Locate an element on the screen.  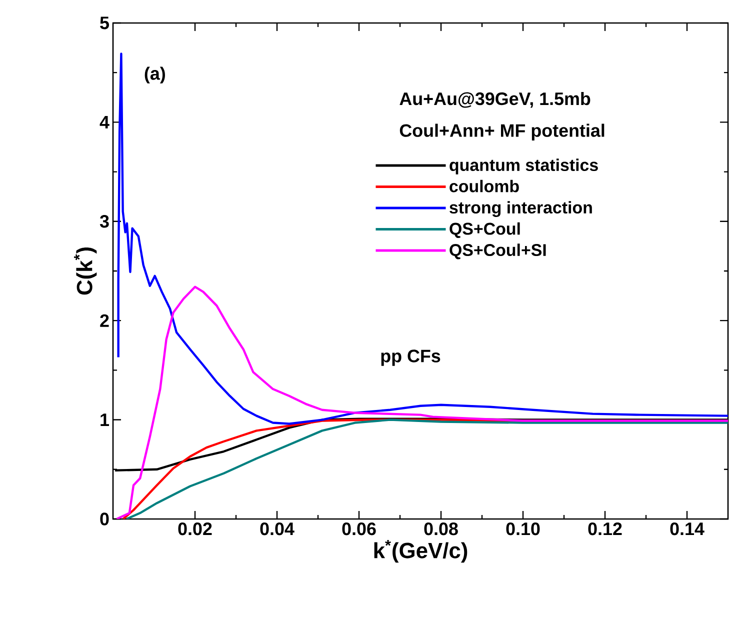
y-tick-label: 4 is located at coordinates (105, 122).